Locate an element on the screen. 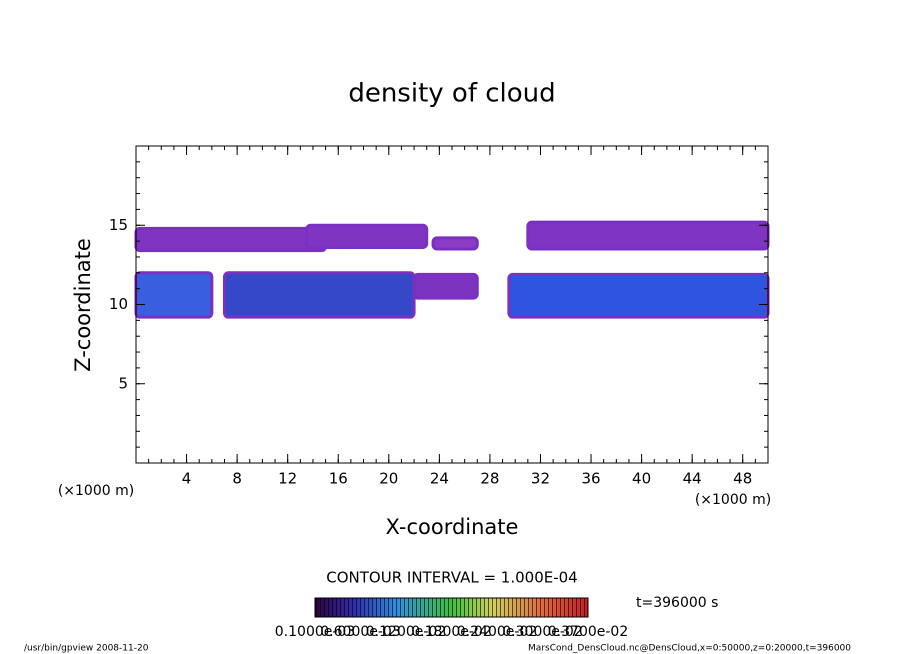 The width and height of the screenshot is (904, 654). colorbar-label: 0.1000e-03 is located at coordinates (315, 632).